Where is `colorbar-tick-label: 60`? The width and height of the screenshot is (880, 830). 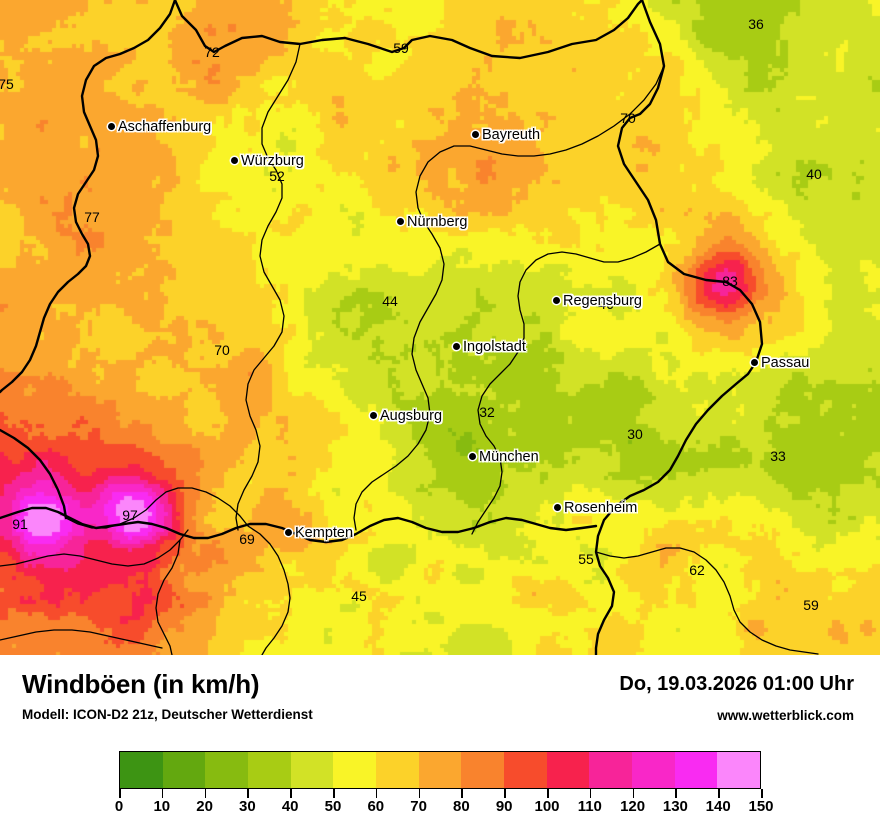
colorbar-tick-label: 60 is located at coordinates (376, 806).